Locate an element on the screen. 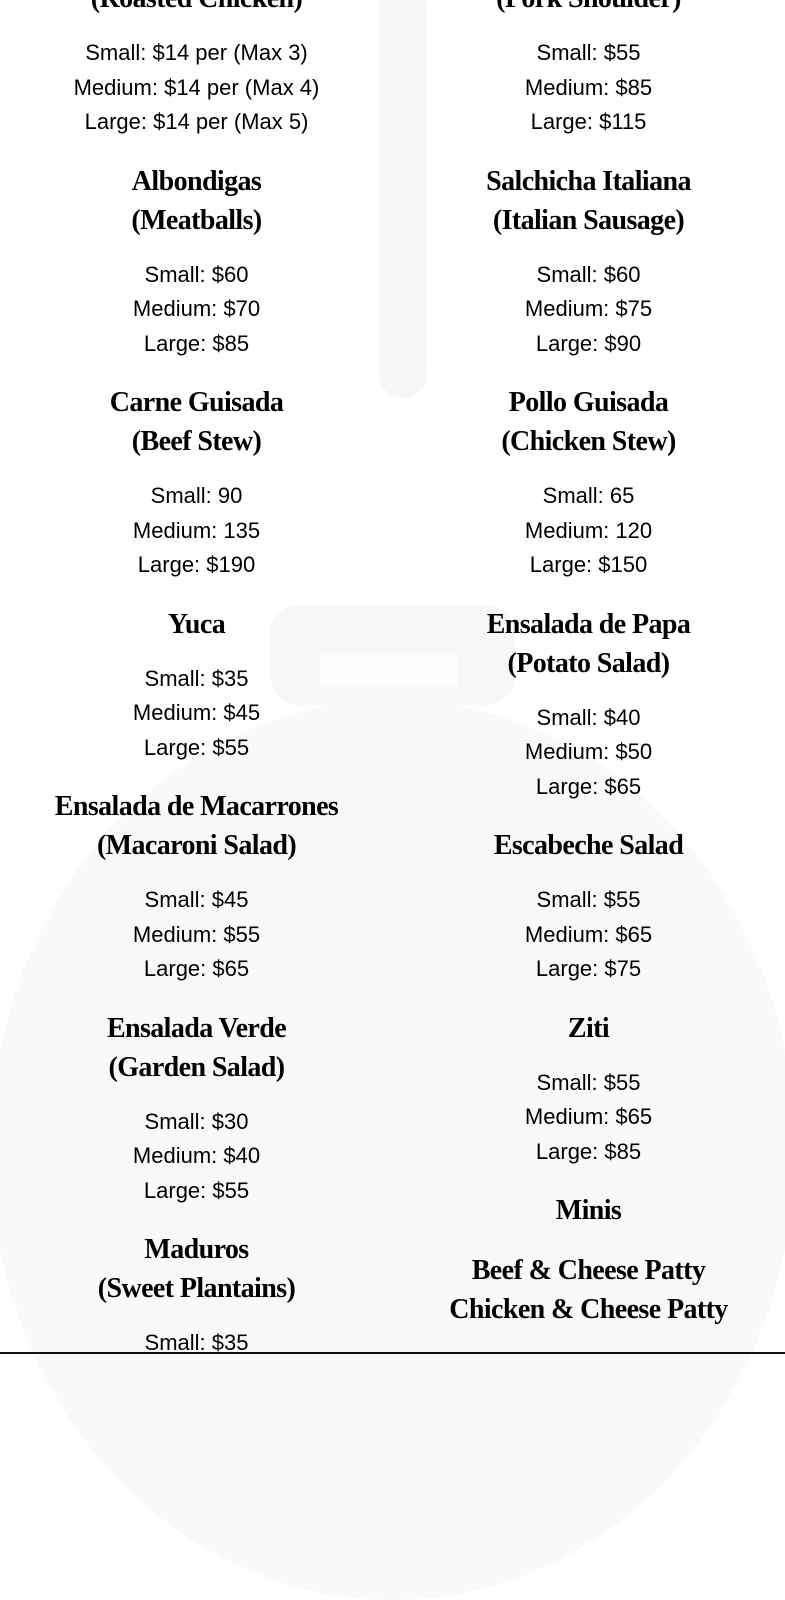 The width and height of the screenshot is (785, 1600). menu-item-prices: Small: $55 Medium: $65 Large: $75 is located at coordinates (588, 935).